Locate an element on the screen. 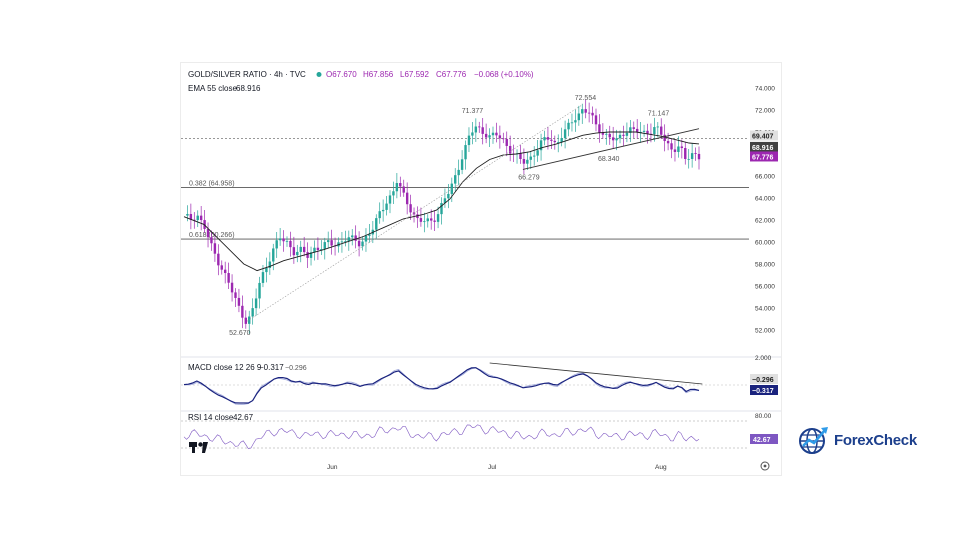 The width and height of the screenshot is (960, 540). settings-gear-icon is located at coordinates (765, 466).